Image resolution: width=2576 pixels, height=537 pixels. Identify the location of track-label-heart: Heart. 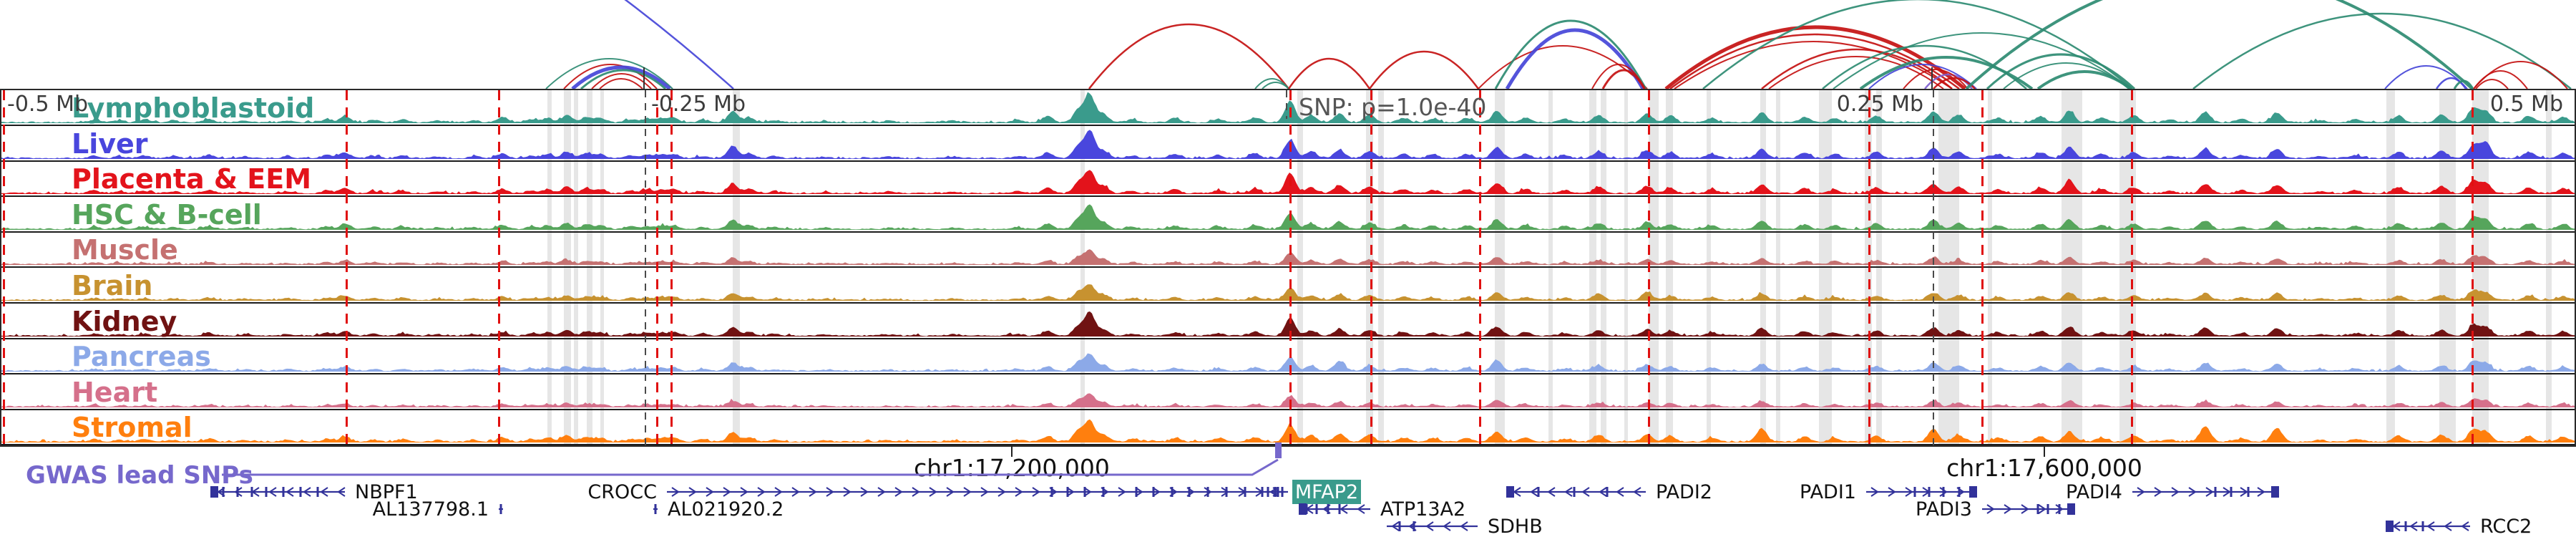
(115, 392).